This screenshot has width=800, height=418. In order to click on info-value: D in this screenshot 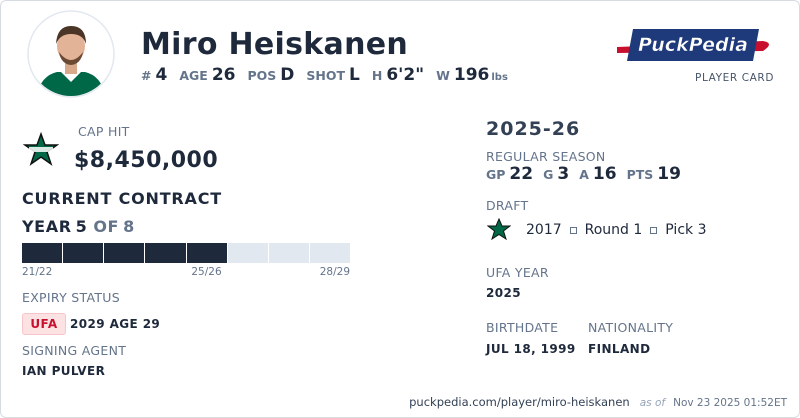, I will do `click(287, 75)`.